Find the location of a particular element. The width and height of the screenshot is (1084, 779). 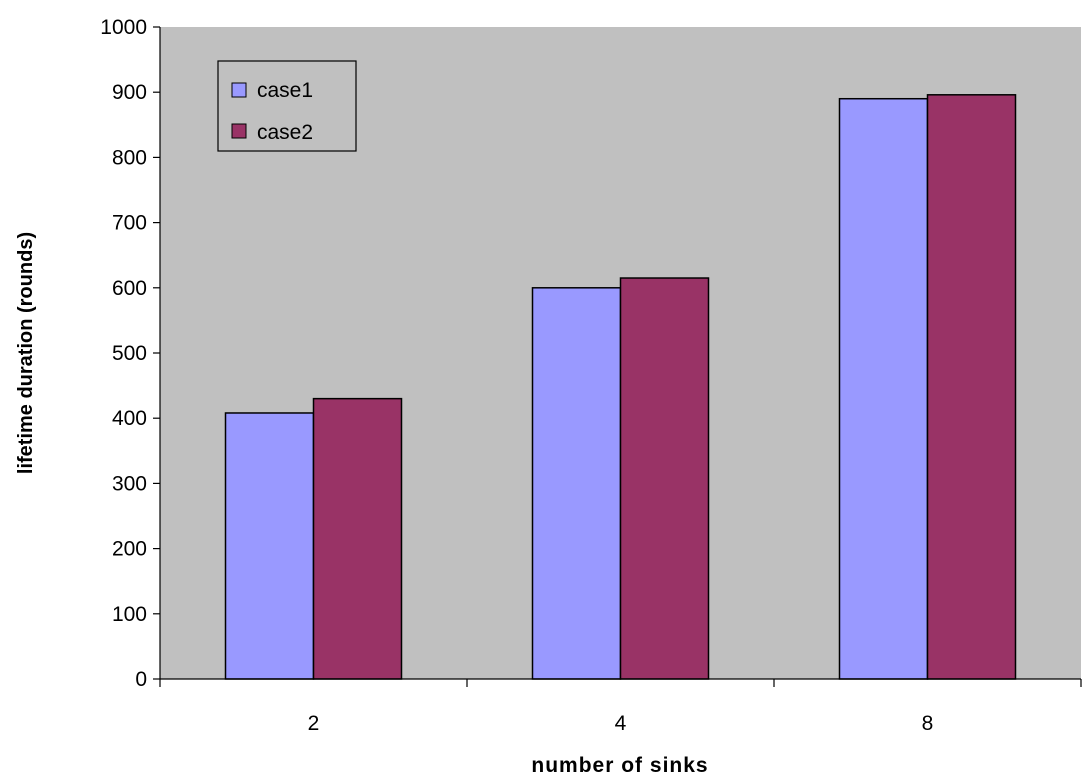

y-ticks: 0 100 200 300 400 500 600 700 800 900 1000 is located at coordinates (130, 353).